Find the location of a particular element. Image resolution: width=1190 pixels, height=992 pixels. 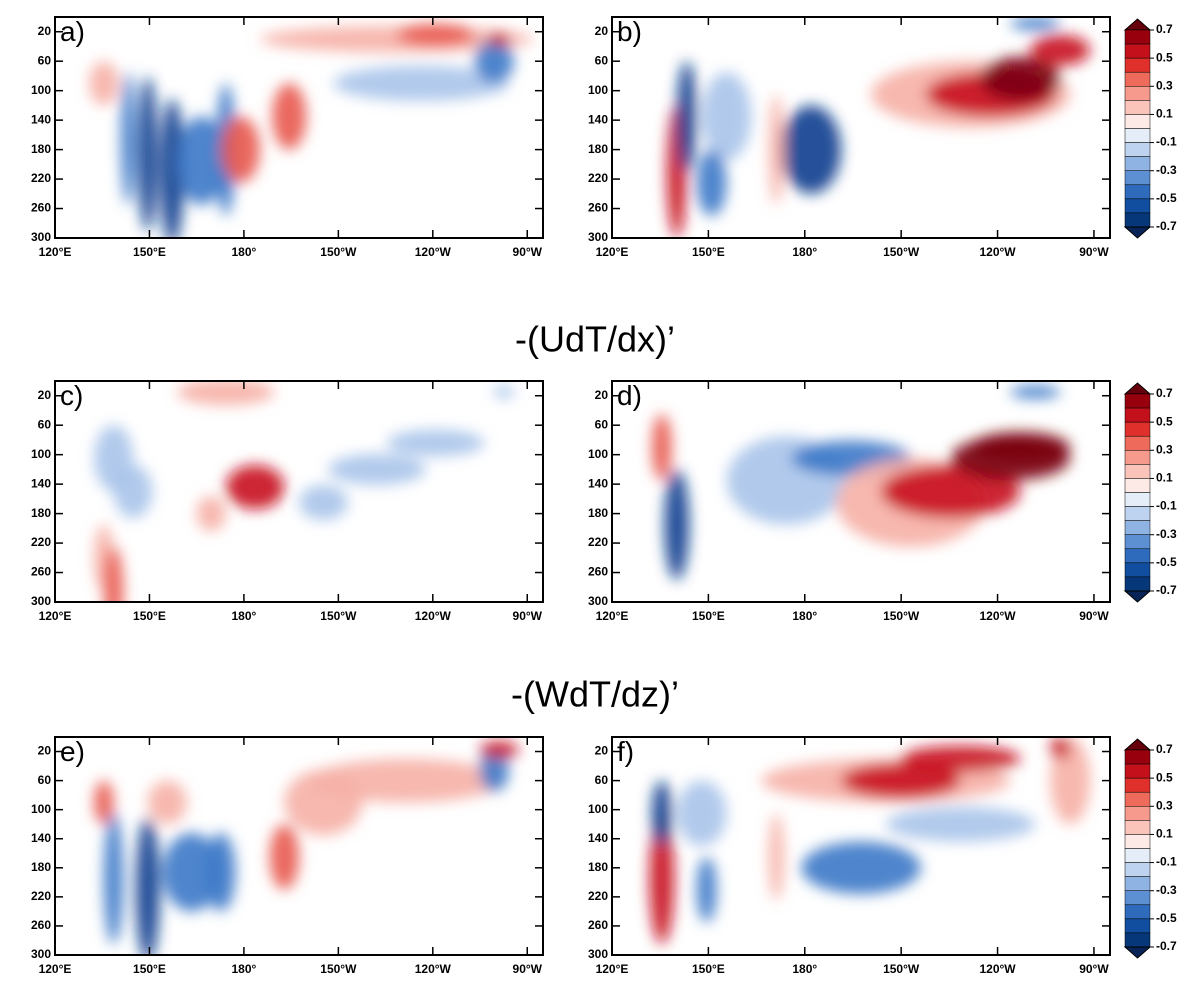

colorbar-label: 0.1 is located at coordinates (1164, 114).